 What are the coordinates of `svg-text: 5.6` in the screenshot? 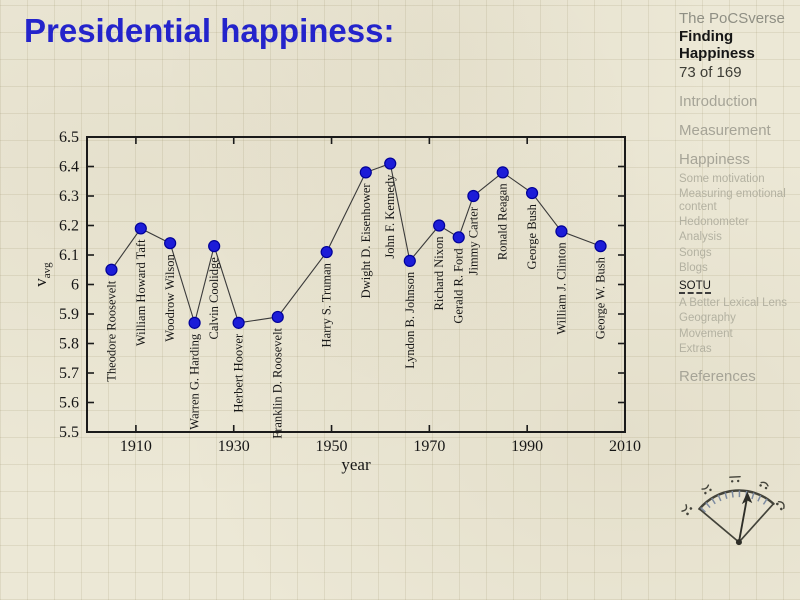 It's located at (69, 403).